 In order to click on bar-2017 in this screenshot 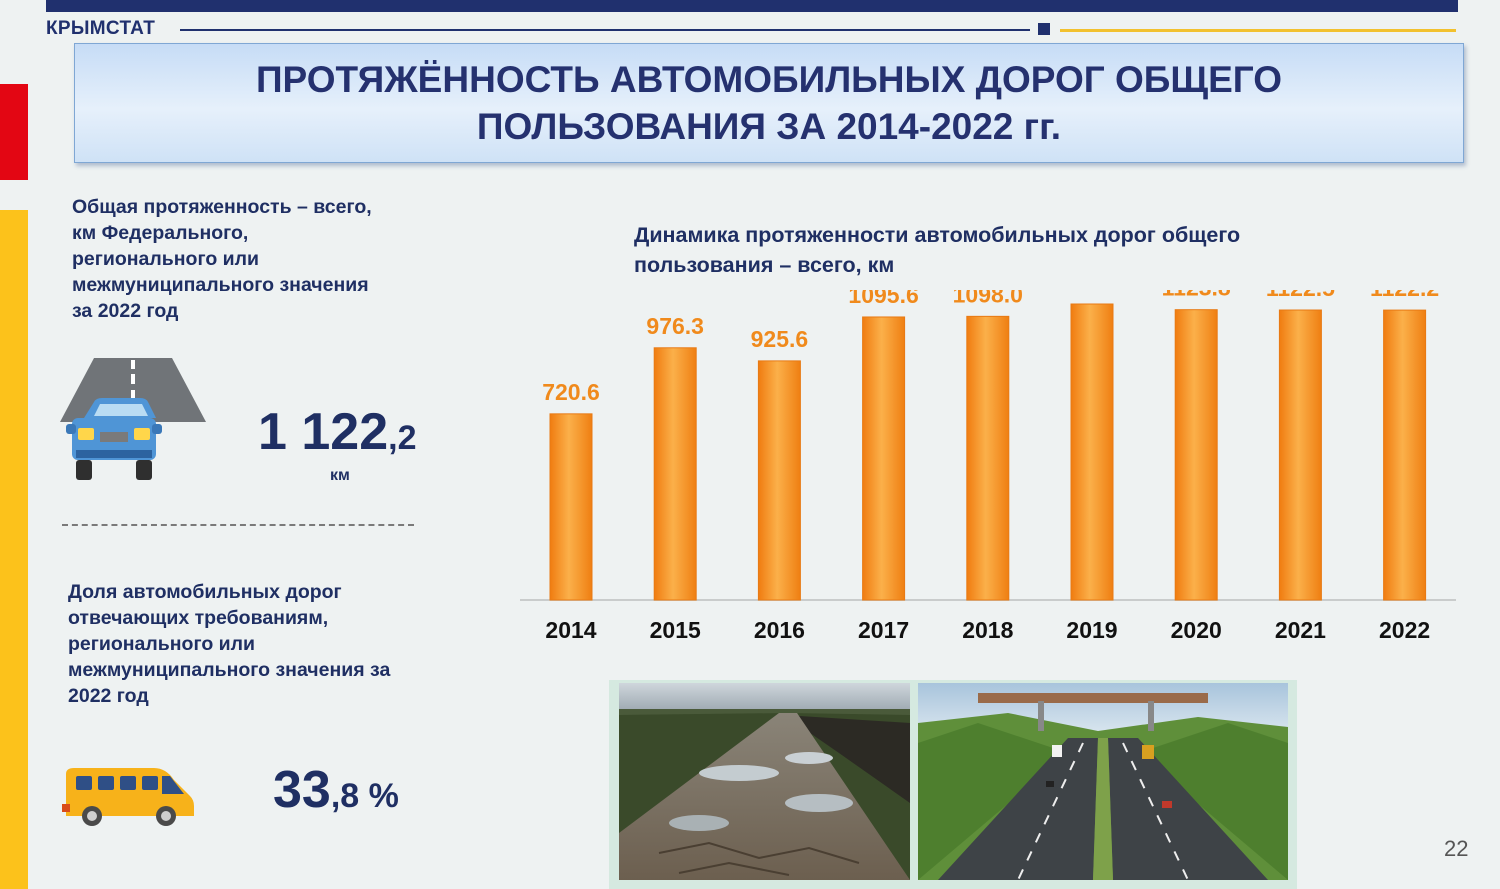, I will do `click(884, 458)`.